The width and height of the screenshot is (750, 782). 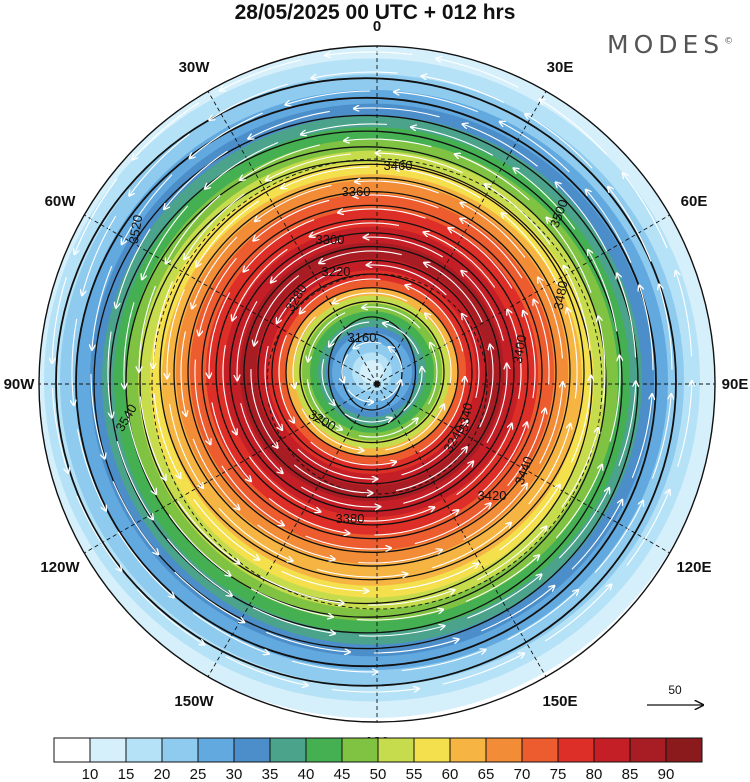 I want to click on longitude-label: 120E, so click(x=693, y=567).